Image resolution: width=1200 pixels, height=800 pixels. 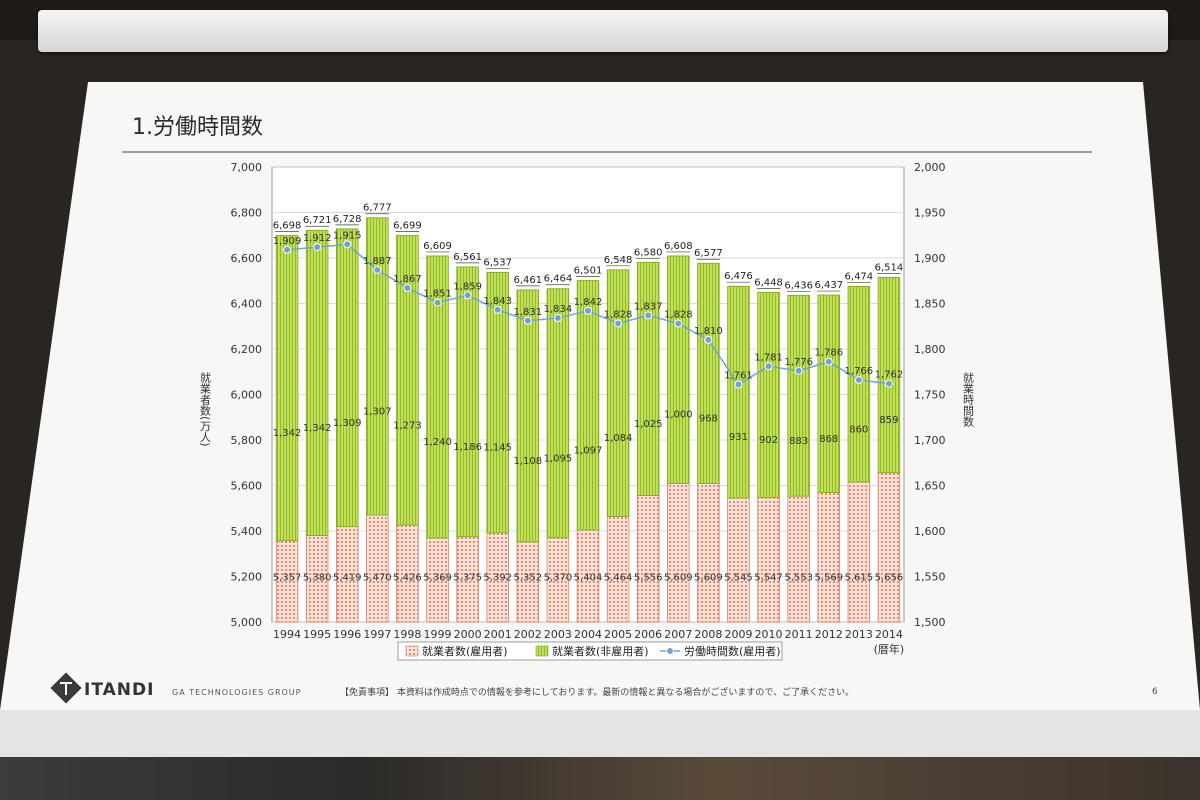 I want to click on bar-non-employees-2012, so click(x=828, y=393).